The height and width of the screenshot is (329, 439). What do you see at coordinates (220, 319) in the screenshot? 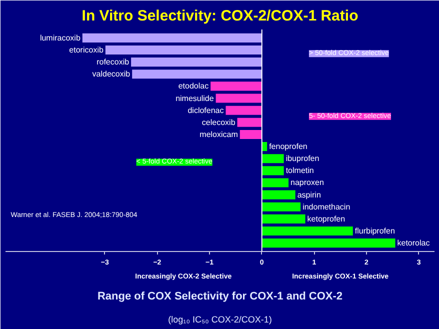
I see `text: (log₁₀ IC₅₀ COX-2/COX-1)` at bounding box center [220, 319].